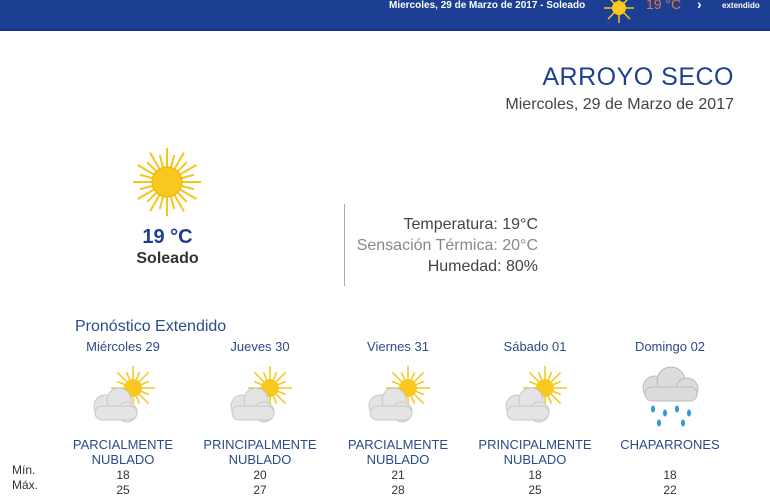 The height and width of the screenshot is (500, 770). Describe the element at coordinates (664, 6) in the screenshot. I see `header-temp: 19 °C` at that location.